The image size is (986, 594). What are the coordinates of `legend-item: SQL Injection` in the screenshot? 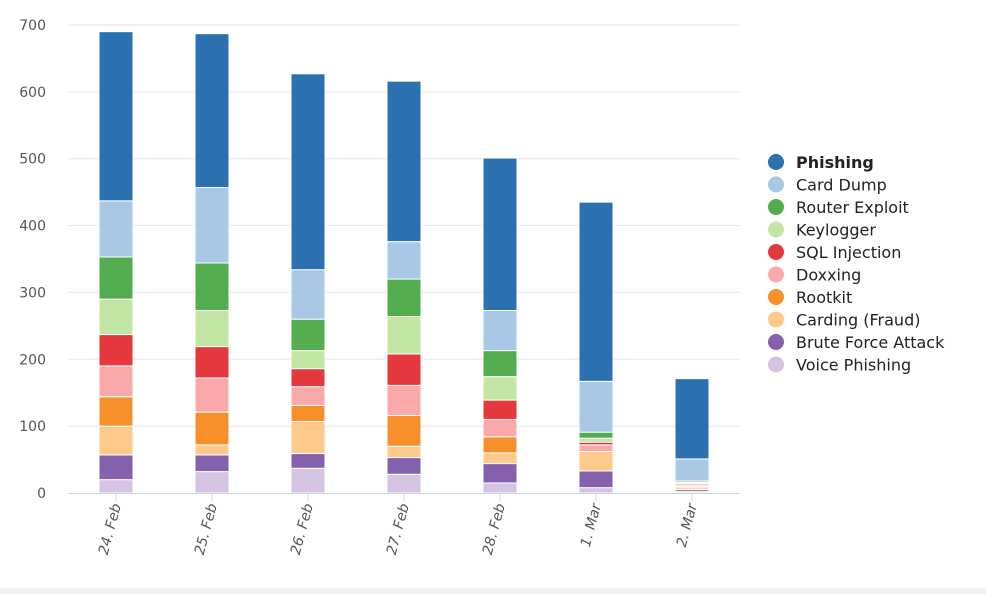 It's located at (834, 252).